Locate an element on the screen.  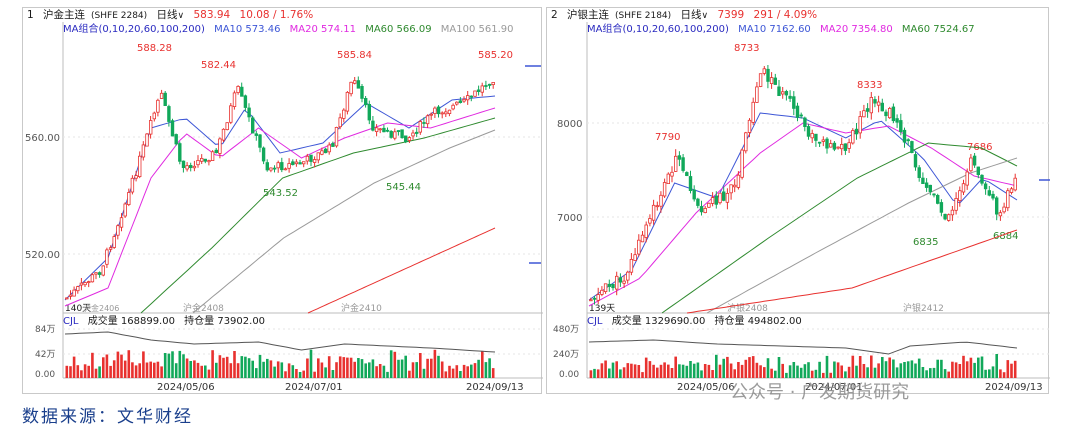
gold-high-588-28: 588.28 is located at coordinates (154, 48).